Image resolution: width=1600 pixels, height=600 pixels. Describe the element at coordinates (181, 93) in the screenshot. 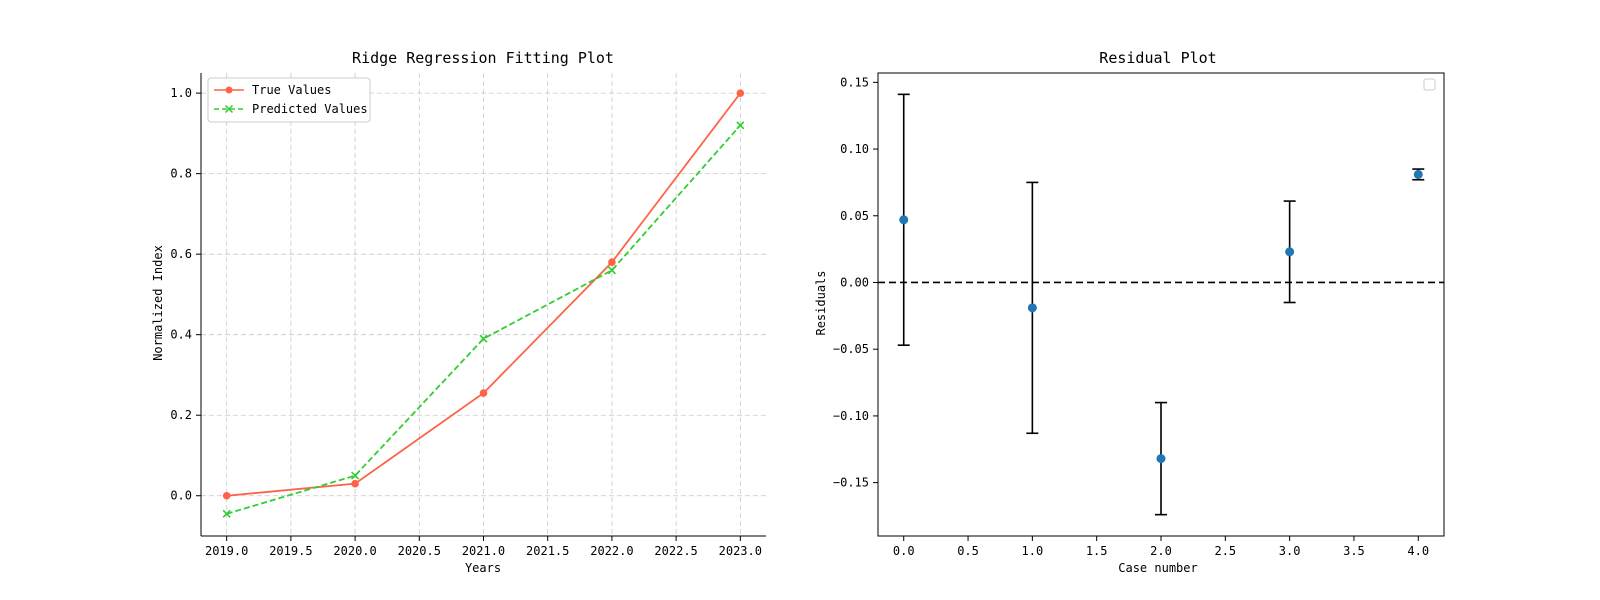

I see `left-y-tick-label: 1.0` at that location.